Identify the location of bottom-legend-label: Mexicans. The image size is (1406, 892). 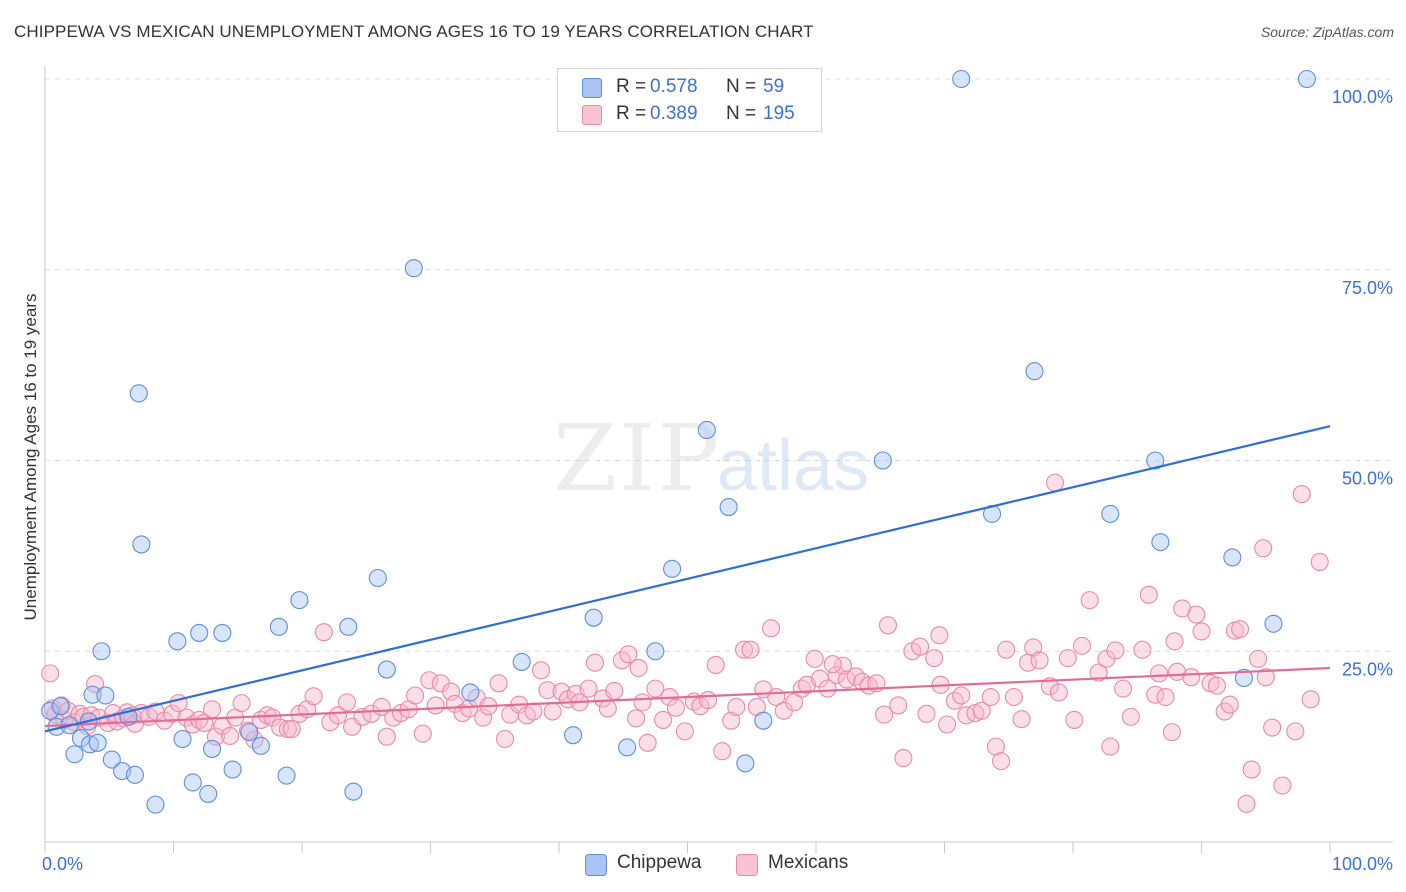
(808, 862).